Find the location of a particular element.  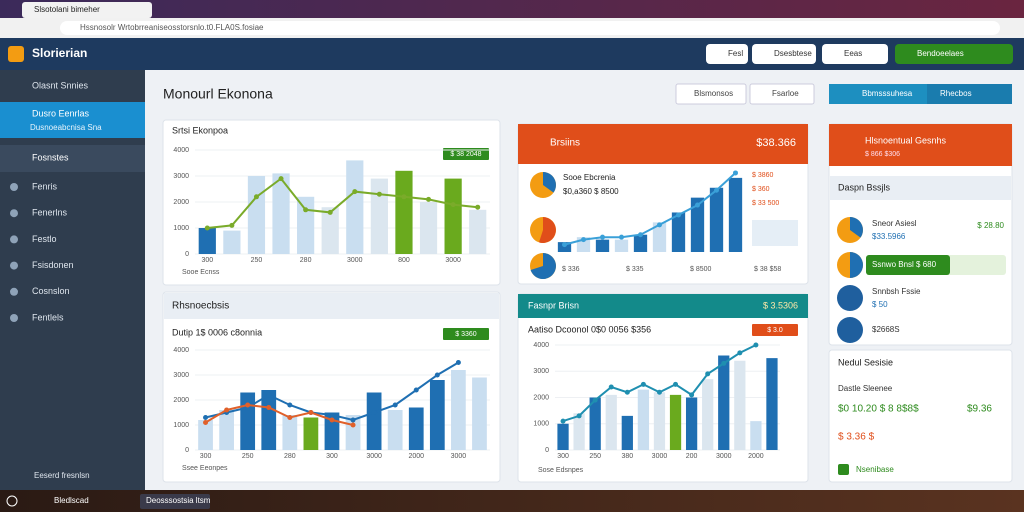

sidebar-active is located at coordinates (72, 120).